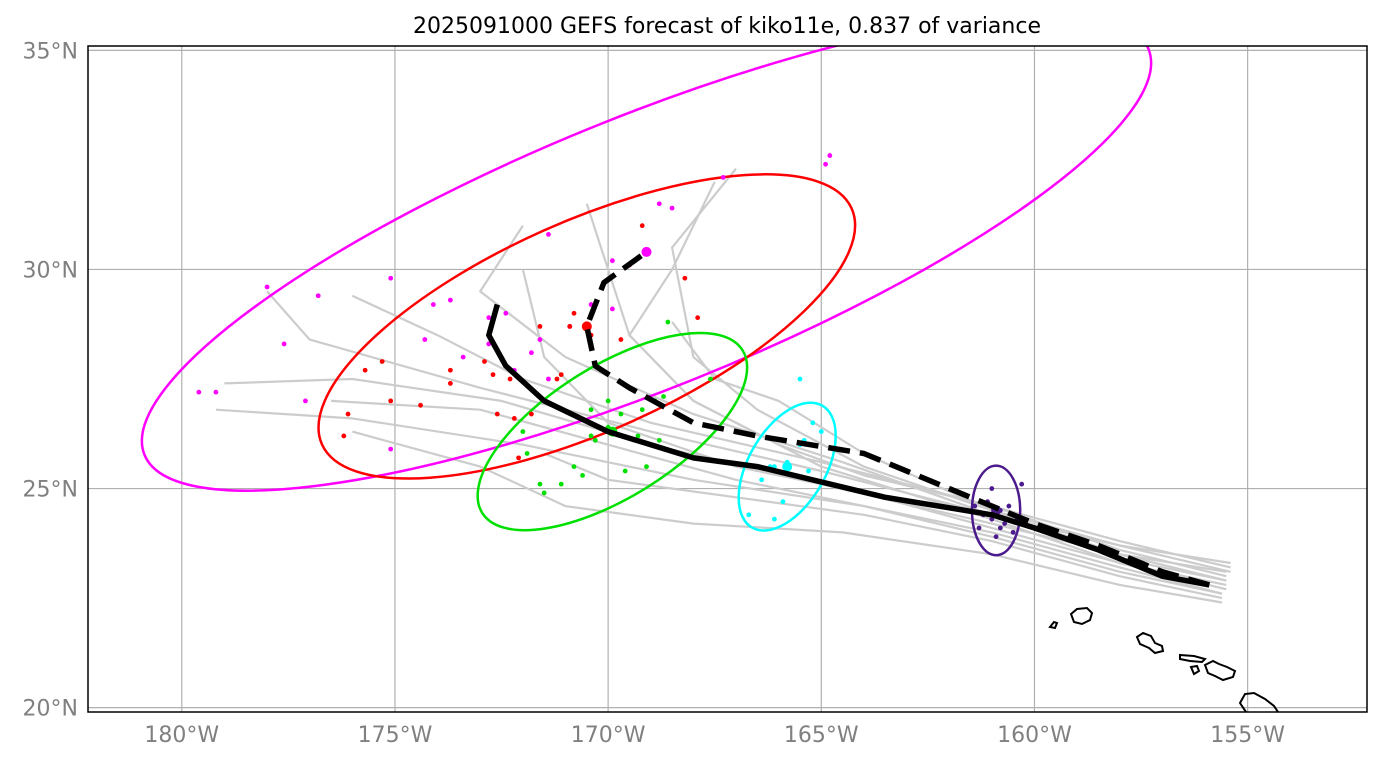  Describe the element at coordinates (50, 709) in the screenshot. I see `y-tick-label: 20°N` at that location.